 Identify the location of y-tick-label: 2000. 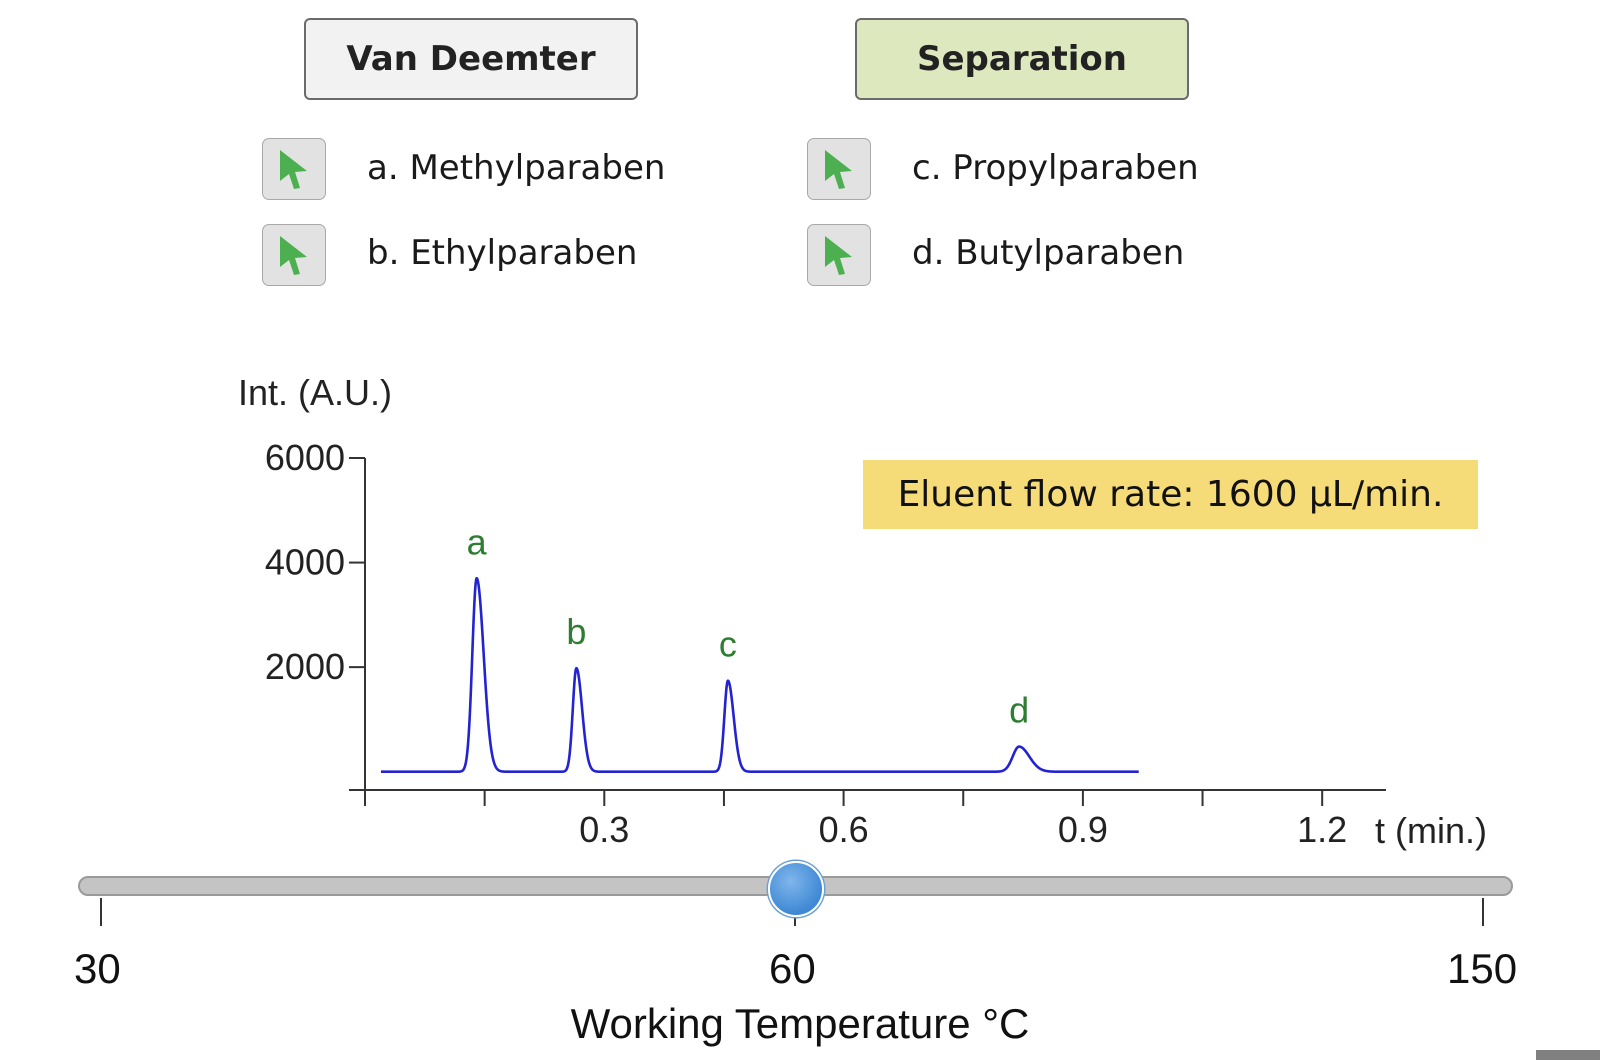
(305, 666).